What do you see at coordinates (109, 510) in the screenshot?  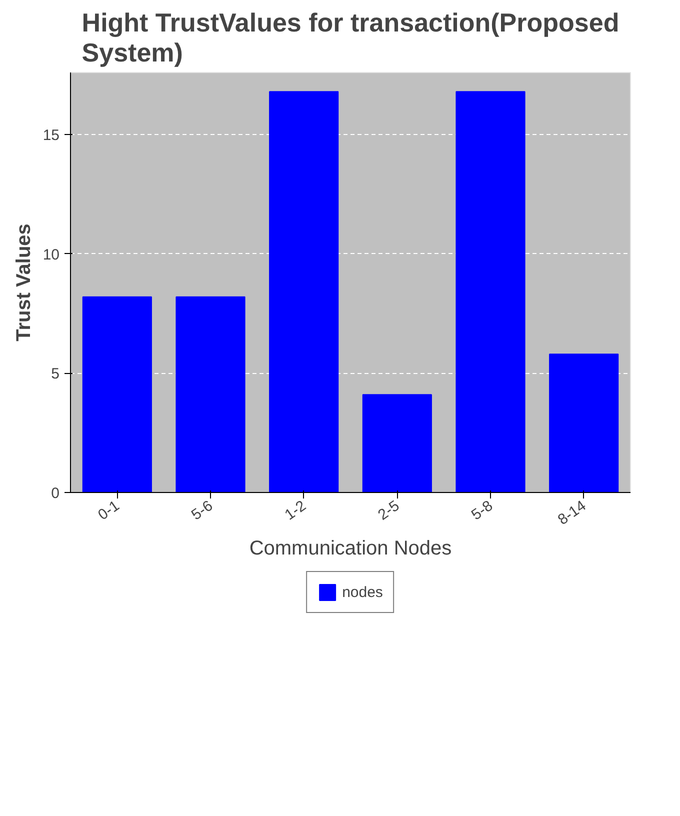 I see `x-tick-label: 0-1` at bounding box center [109, 510].